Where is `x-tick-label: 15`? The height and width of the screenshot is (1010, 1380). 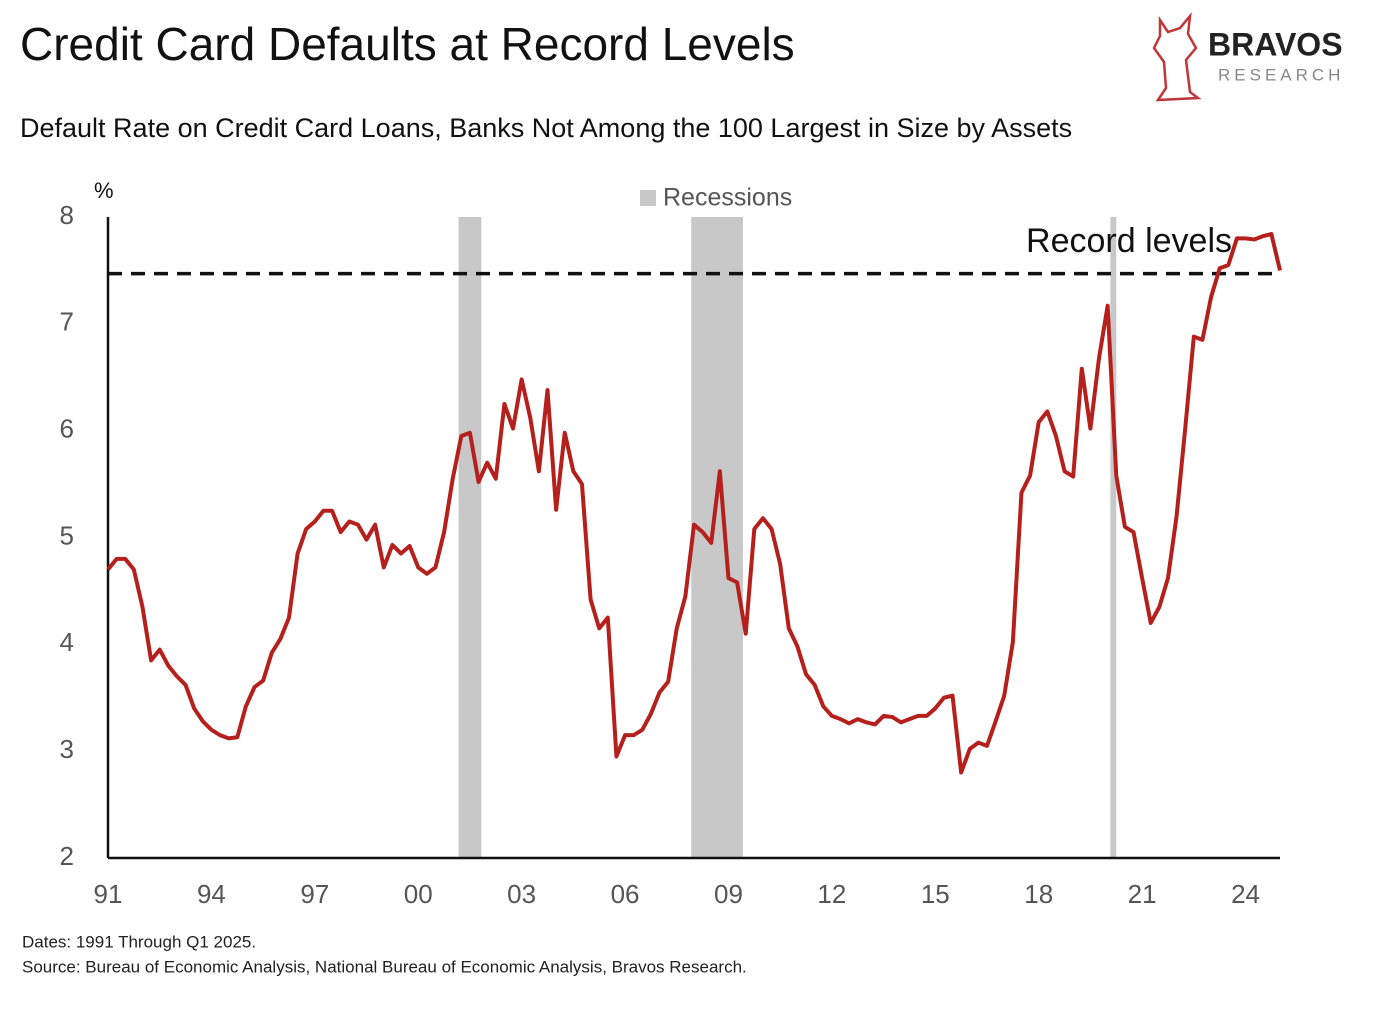
x-tick-label: 15 is located at coordinates (935, 894).